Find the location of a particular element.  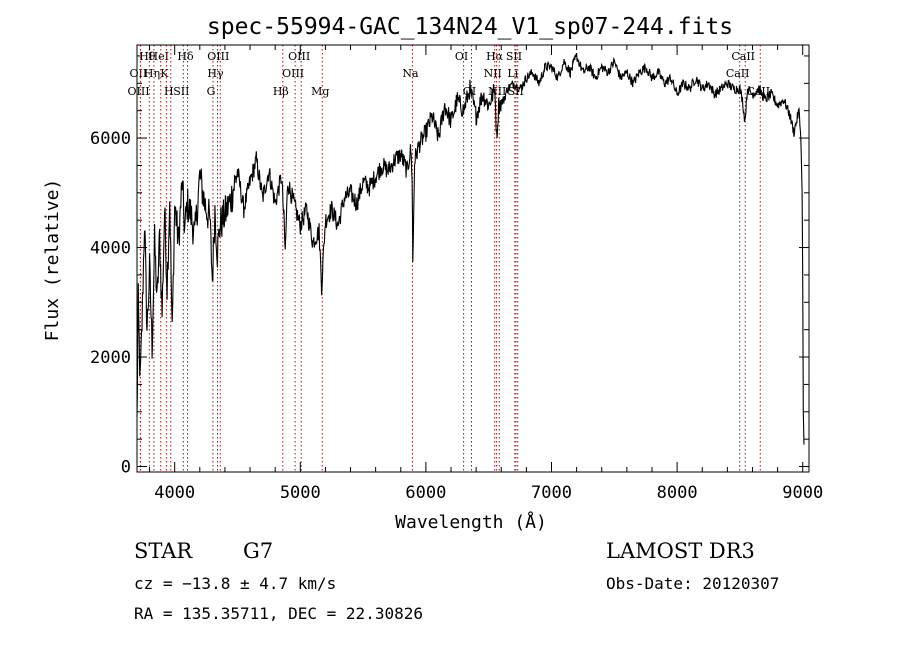

redshift-velocity: cz = −13.8 ± 4.7 km/s is located at coordinates (235, 583).